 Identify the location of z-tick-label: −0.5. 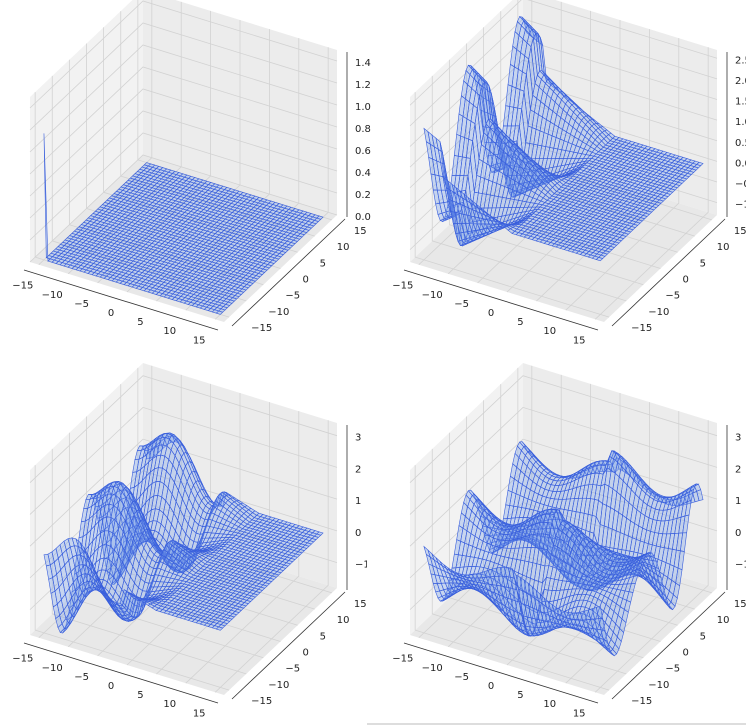
(740, 184).